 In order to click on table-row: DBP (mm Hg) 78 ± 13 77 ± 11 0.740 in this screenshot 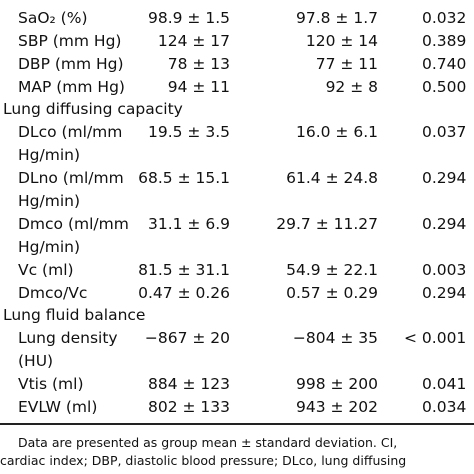, I will do `click(237, 64)`.